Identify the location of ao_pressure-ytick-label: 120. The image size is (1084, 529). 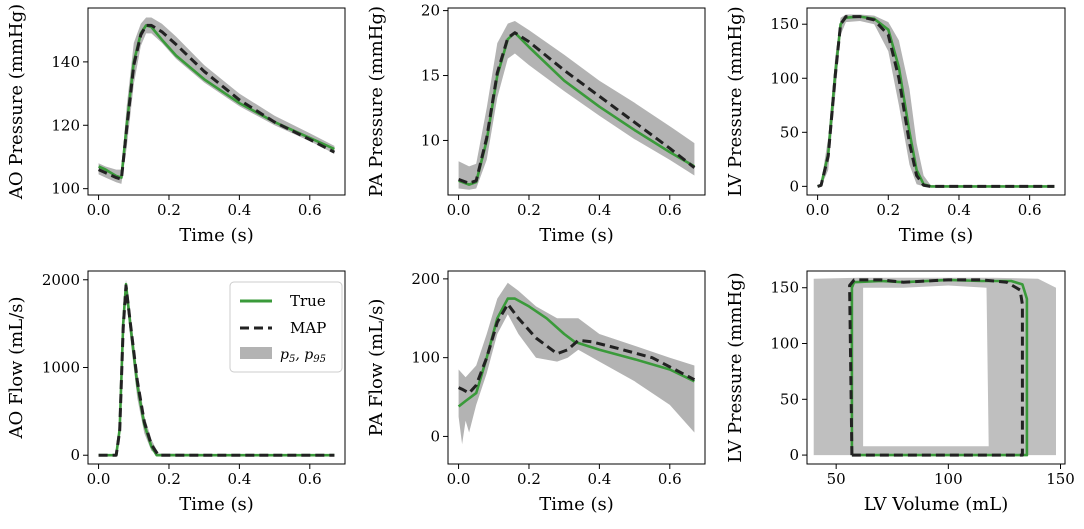
(65, 125).